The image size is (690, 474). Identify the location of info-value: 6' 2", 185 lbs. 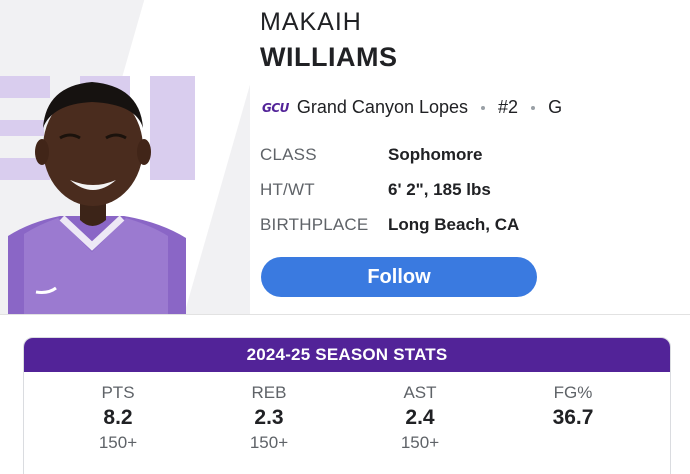
(439, 189).